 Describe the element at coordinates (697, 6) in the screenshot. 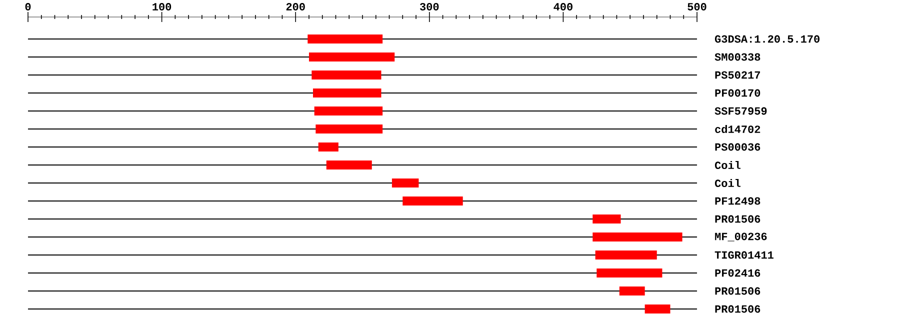

I see `x-tick-label: 500` at that location.